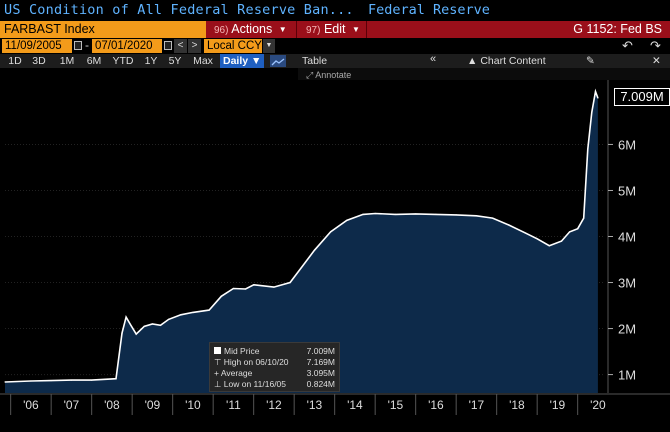 The image size is (670, 432). What do you see at coordinates (484, 74) in the screenshot?
I see `annotation-bar` at bounding box center [484, 74].